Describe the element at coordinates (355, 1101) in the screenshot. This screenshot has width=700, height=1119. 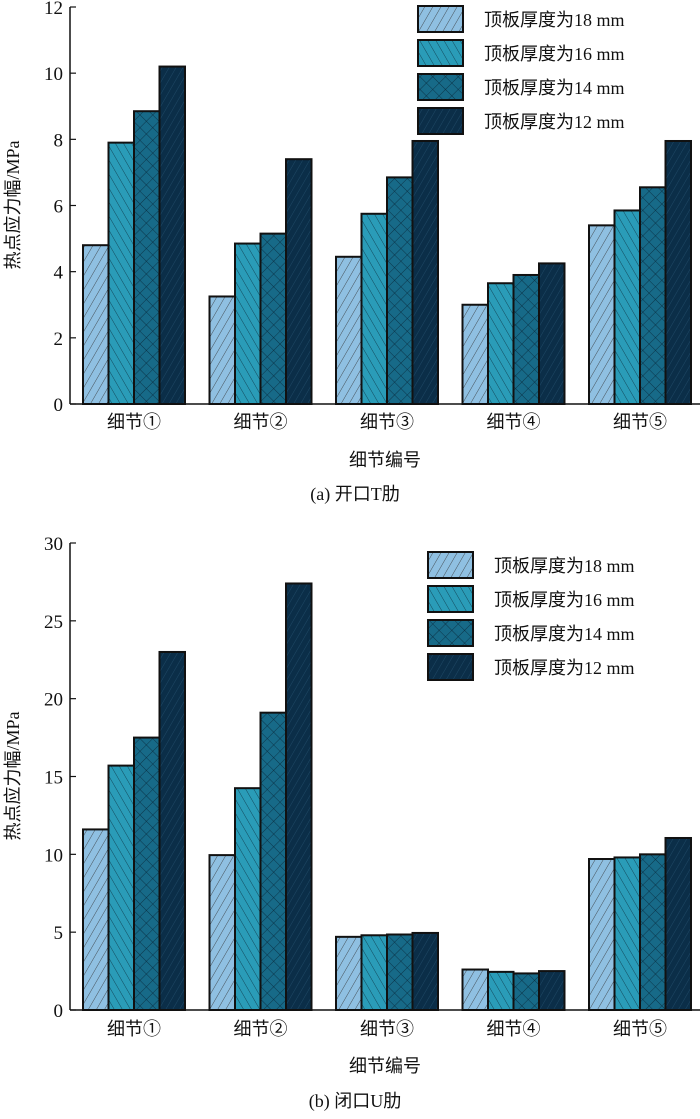
I see `chart-caption: (b) 闭口U肋` at that location.